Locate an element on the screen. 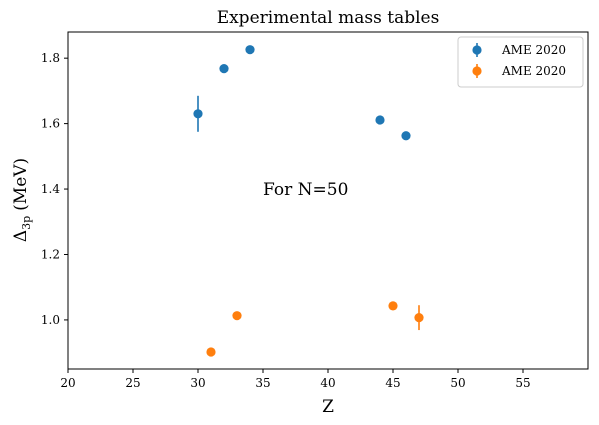  legend-box is located at coordinates (520, 62).